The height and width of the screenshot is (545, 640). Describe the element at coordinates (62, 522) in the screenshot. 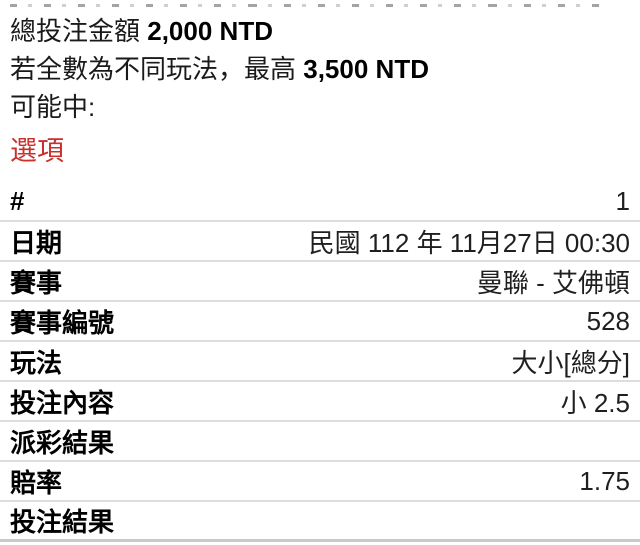

I see `row-label: 投注結果` at that location.